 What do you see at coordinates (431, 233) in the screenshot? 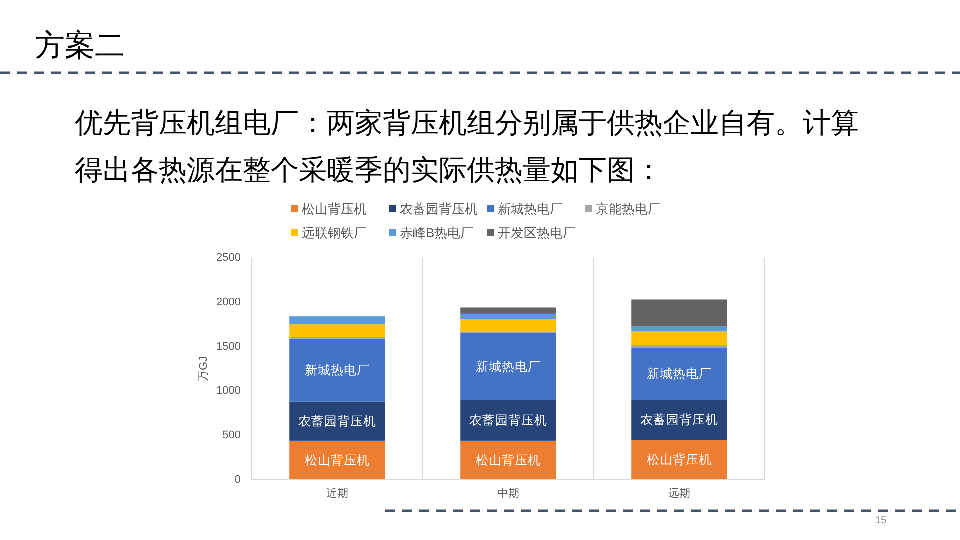
I see `legend-item: 赤峰B热电厂` at bounding box center [431, 233].